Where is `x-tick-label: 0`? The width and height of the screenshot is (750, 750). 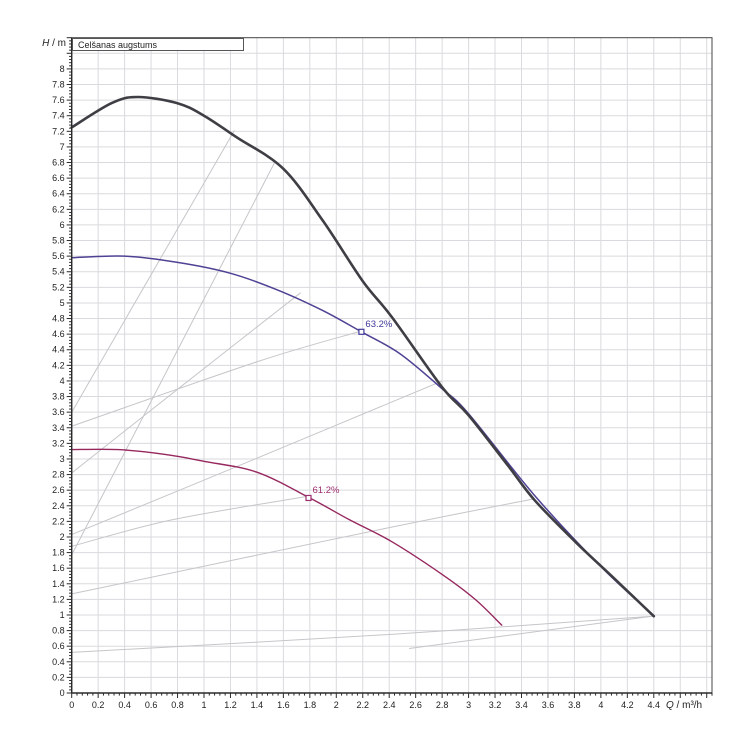
x-tick-label: 0 is located at coordinates (71, 705).